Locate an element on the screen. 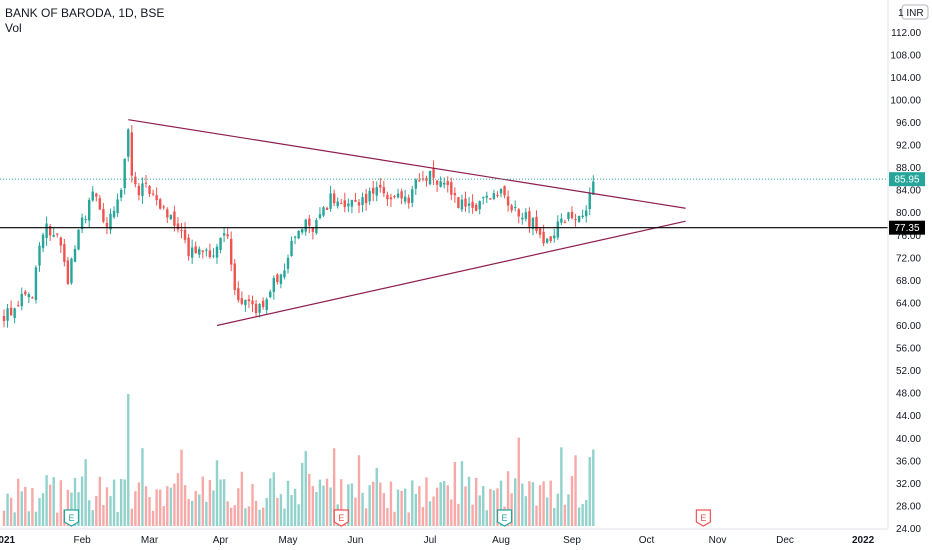 Image resolution: width=932 pixels, height=550 pixels. price-tick-label: 56.00 is located at coordinates (908, 349).